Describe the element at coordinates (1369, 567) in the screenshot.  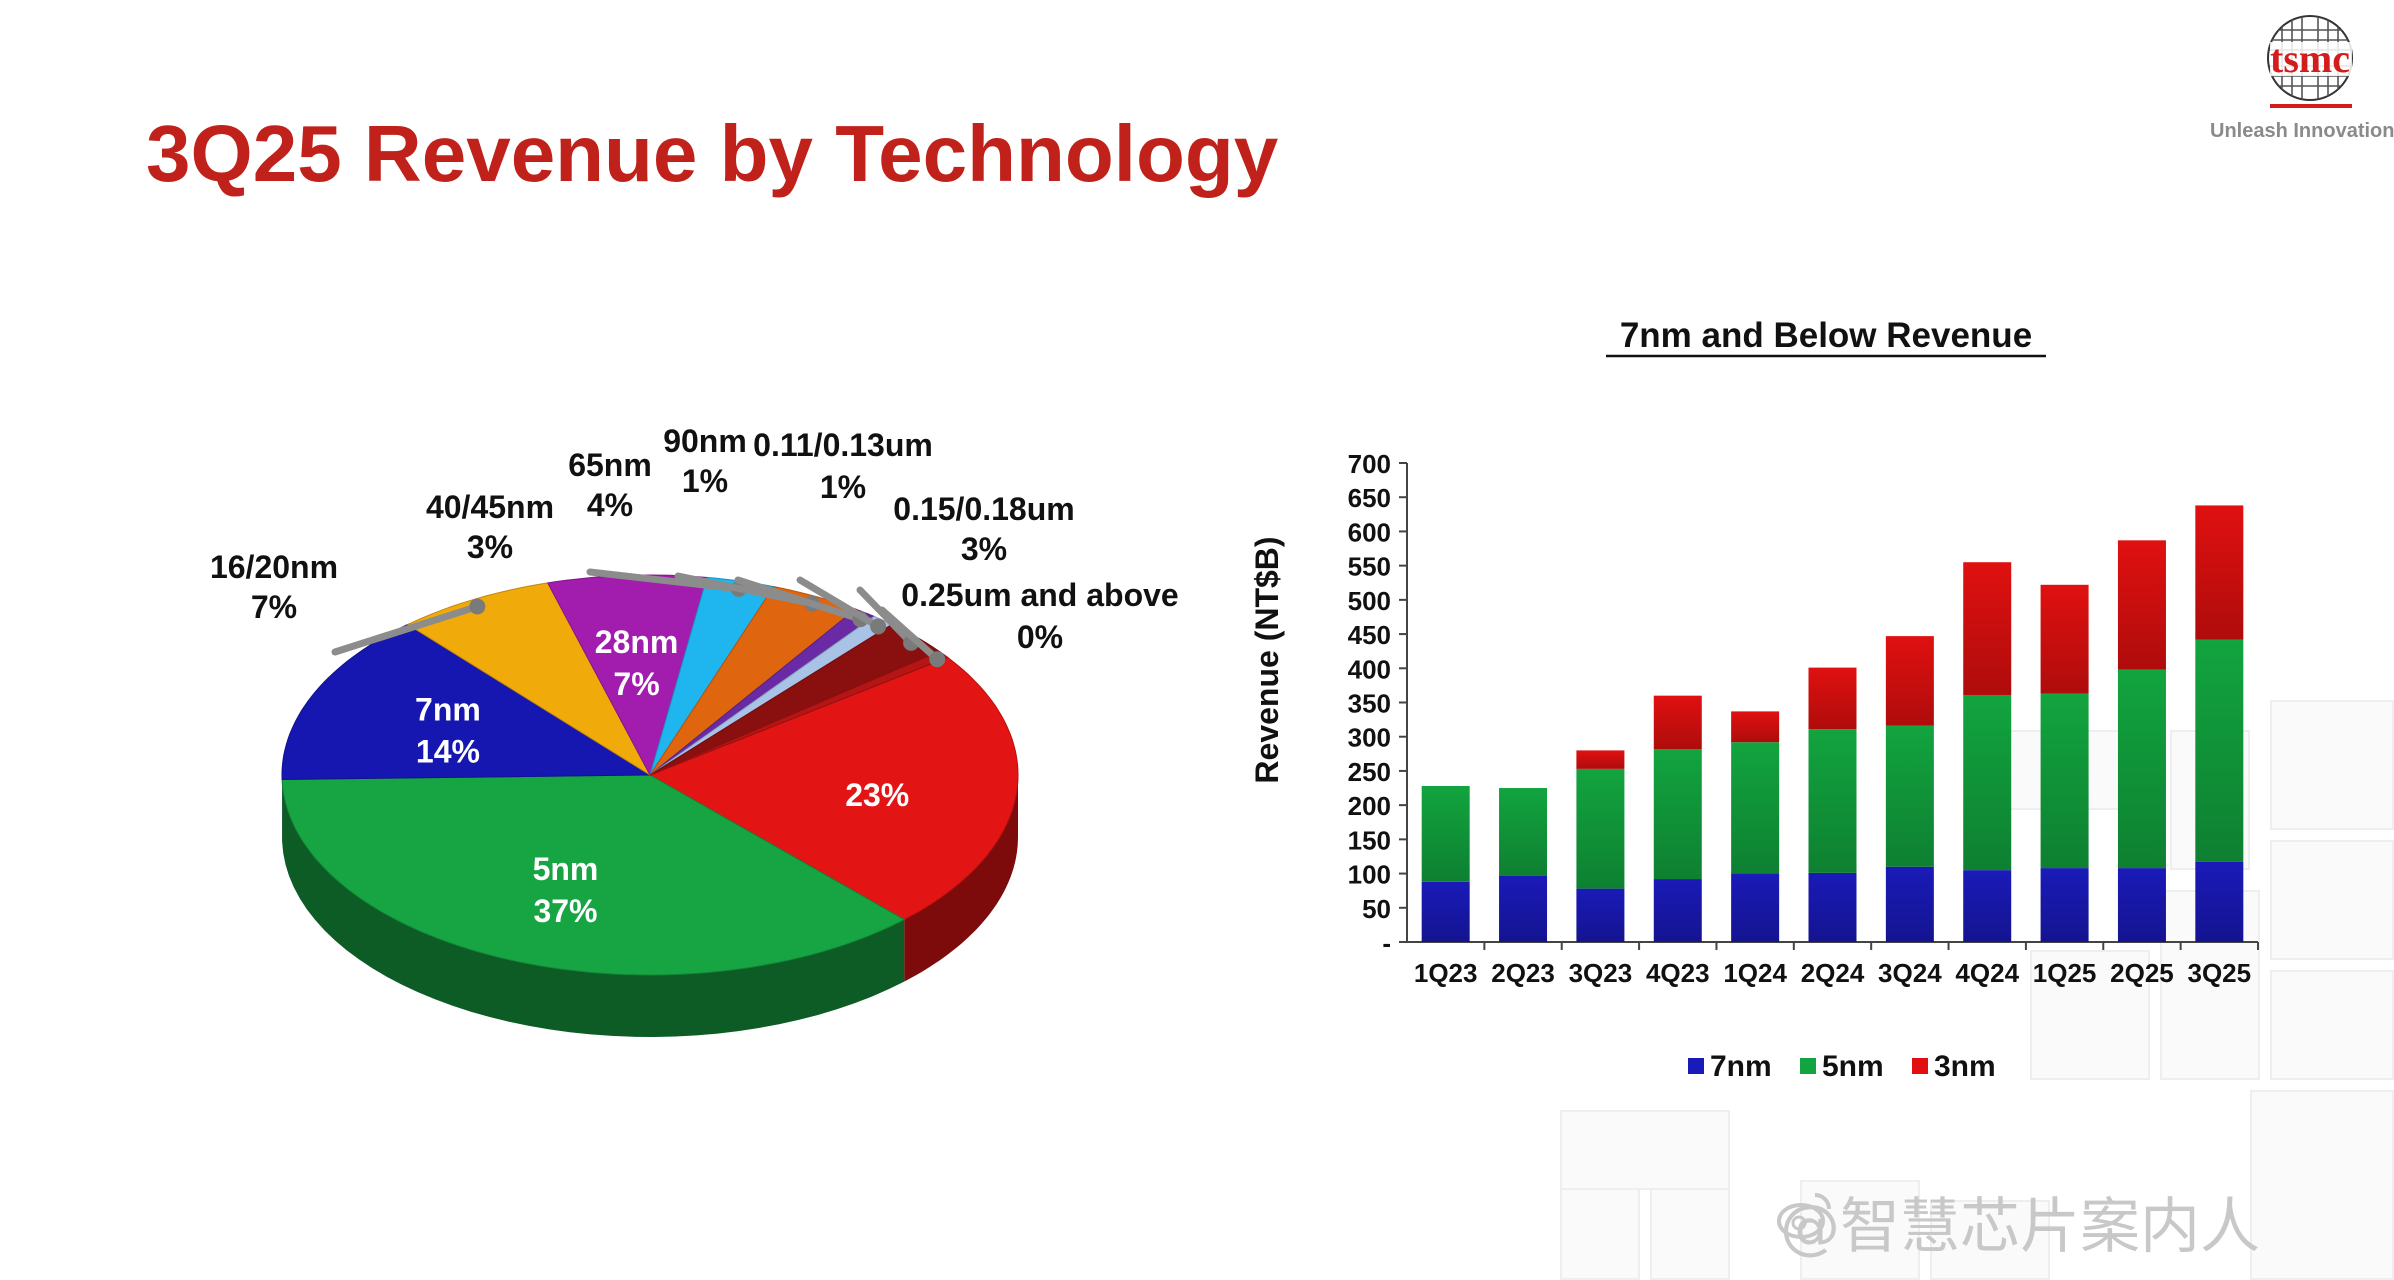
I see `y-tick-label: 550` at that location.